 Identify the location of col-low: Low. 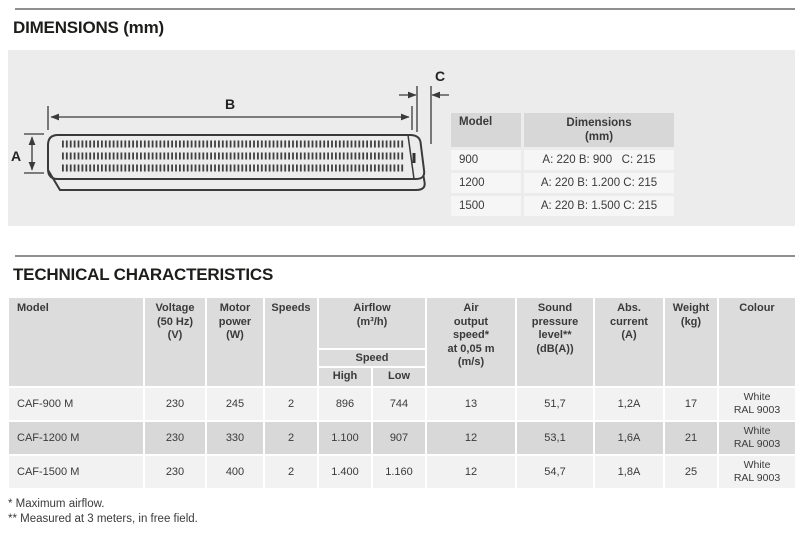
(399, 377).